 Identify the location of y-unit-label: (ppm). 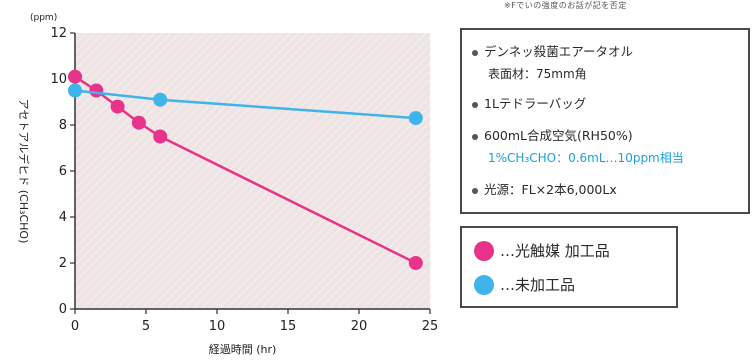
(43, 18).